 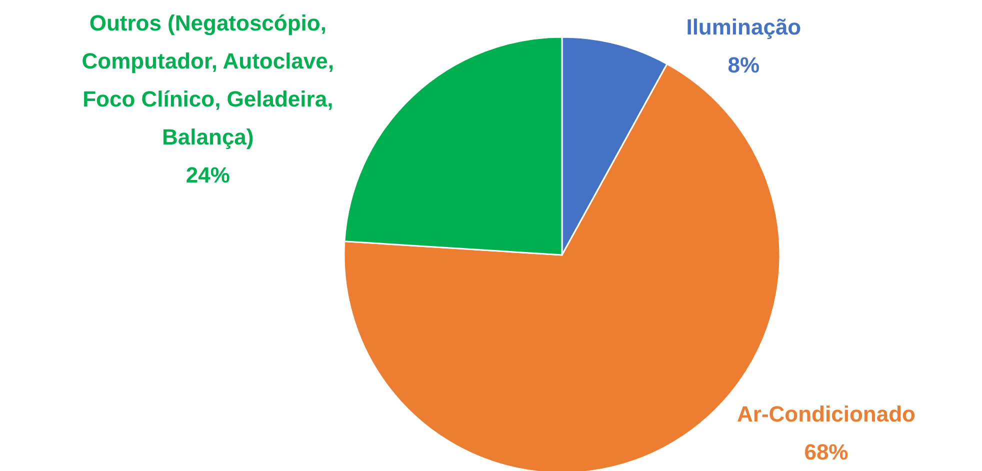 I want to click on data-label: 8%, so click(x=744, y=65).